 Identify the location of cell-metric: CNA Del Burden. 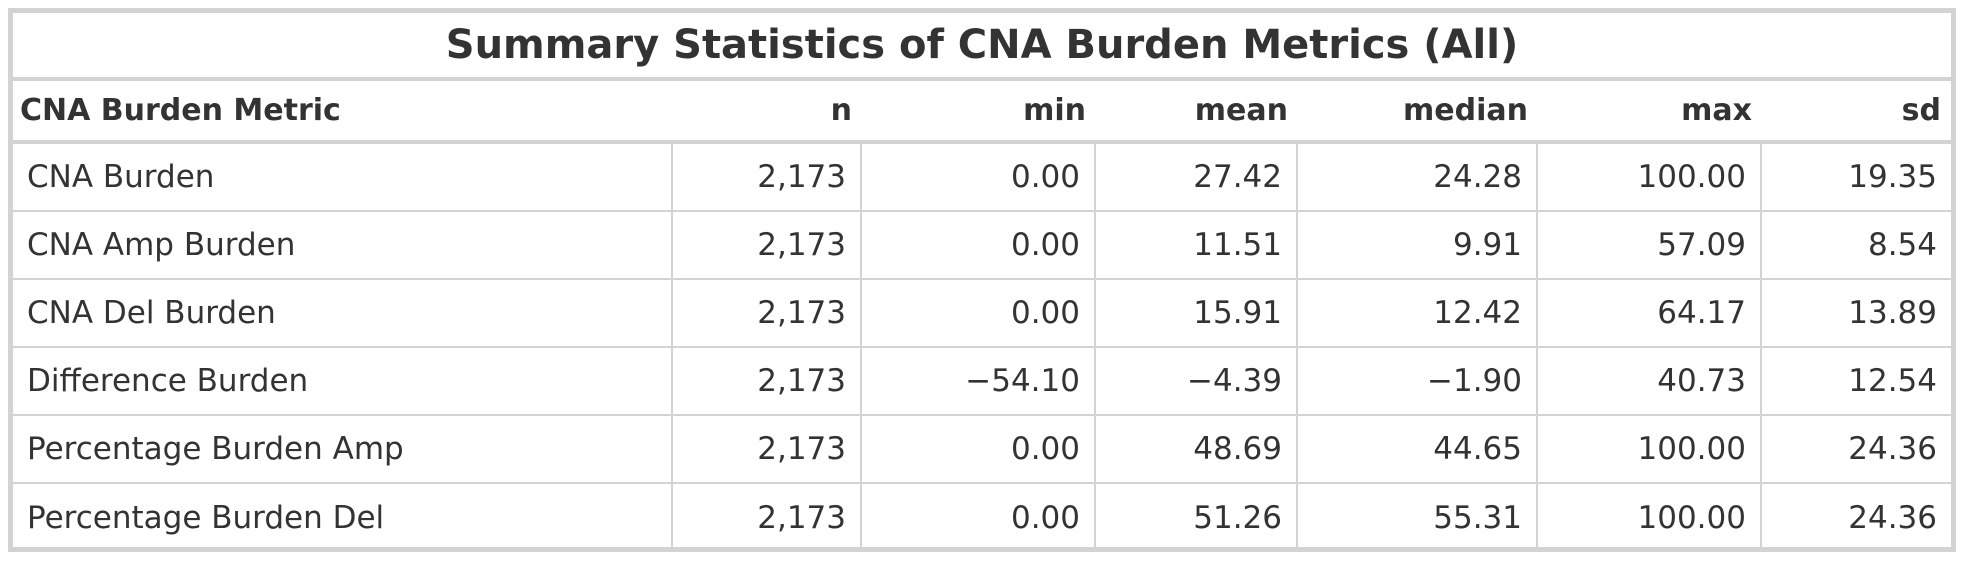
(343, 313).